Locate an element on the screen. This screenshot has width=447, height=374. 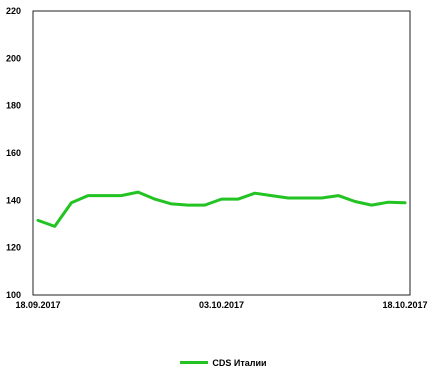
y-tick-label: 160 is located at coordinates (13, 153).